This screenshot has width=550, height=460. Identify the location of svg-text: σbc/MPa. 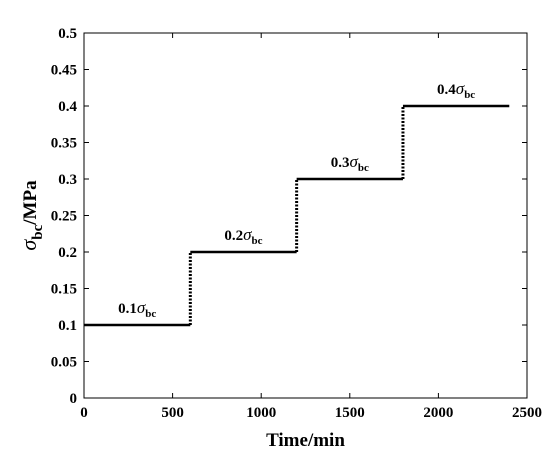
(31, 215).